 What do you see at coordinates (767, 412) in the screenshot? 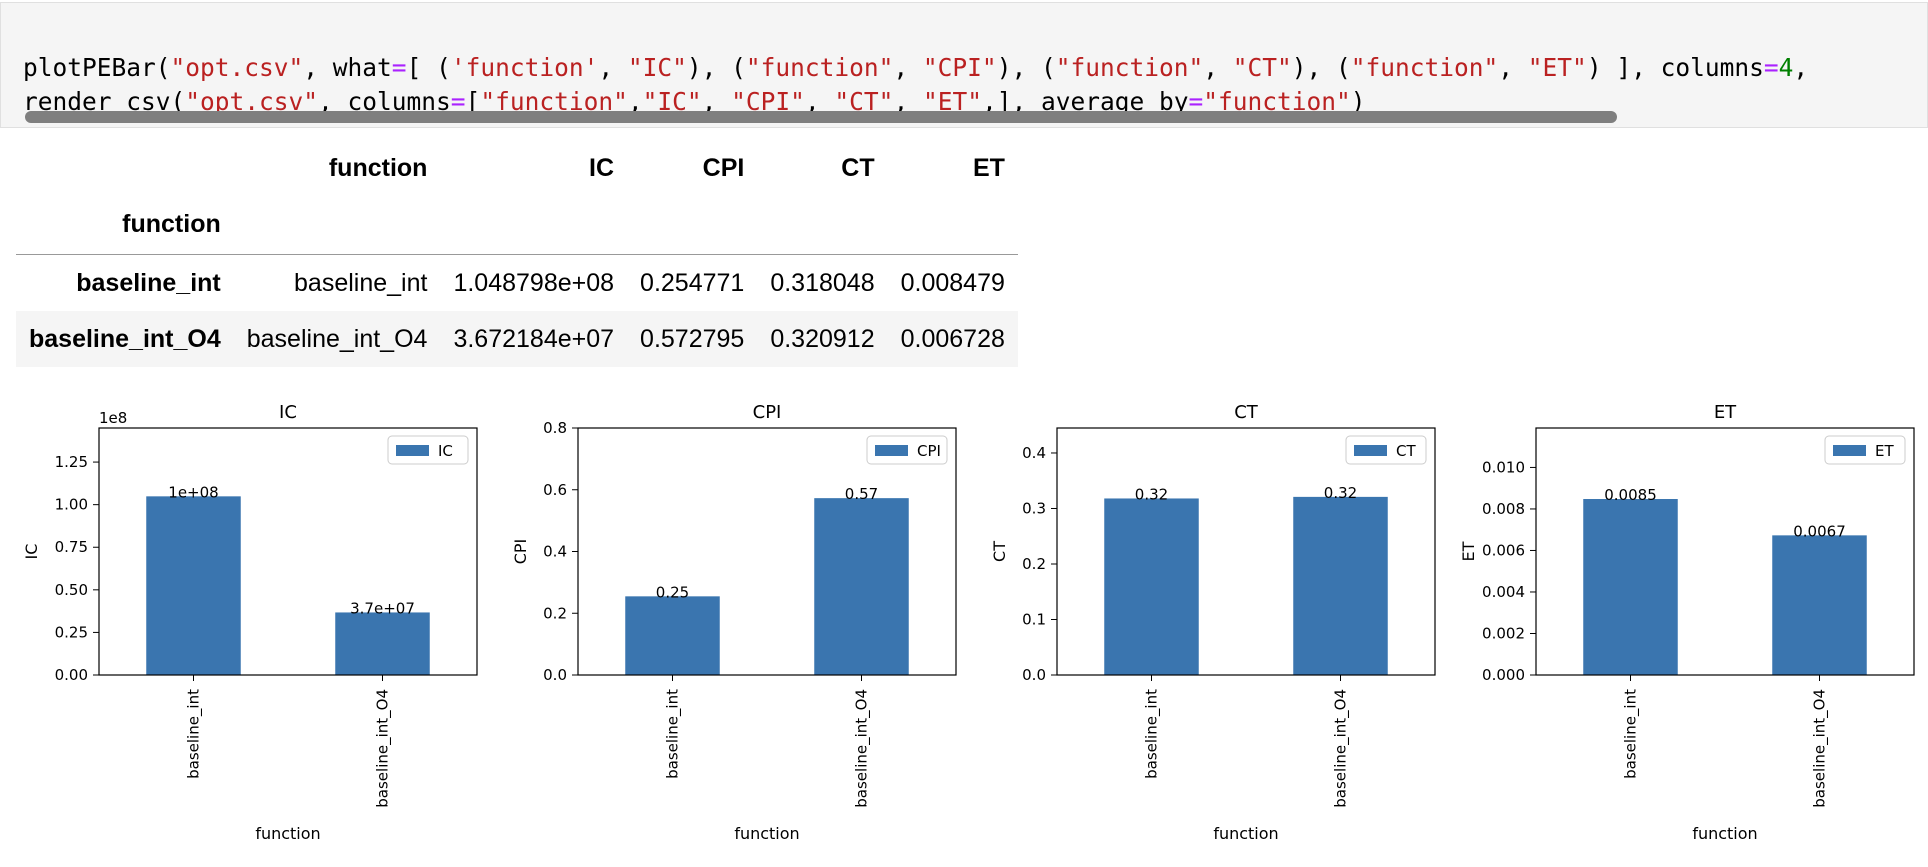
I see `chart-title: CPI` at bounding box center [767, 412].